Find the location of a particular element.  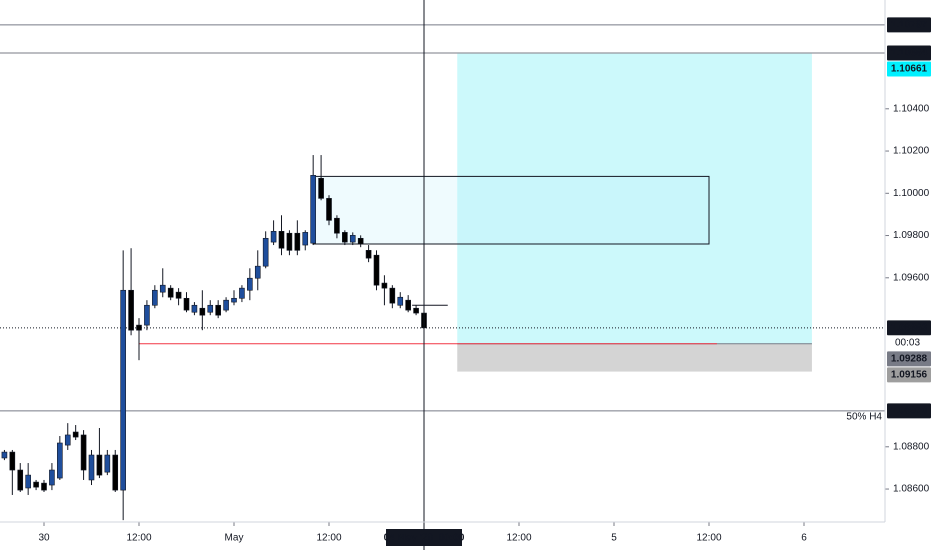

countdown-bg is located at coordinates (909, 343).